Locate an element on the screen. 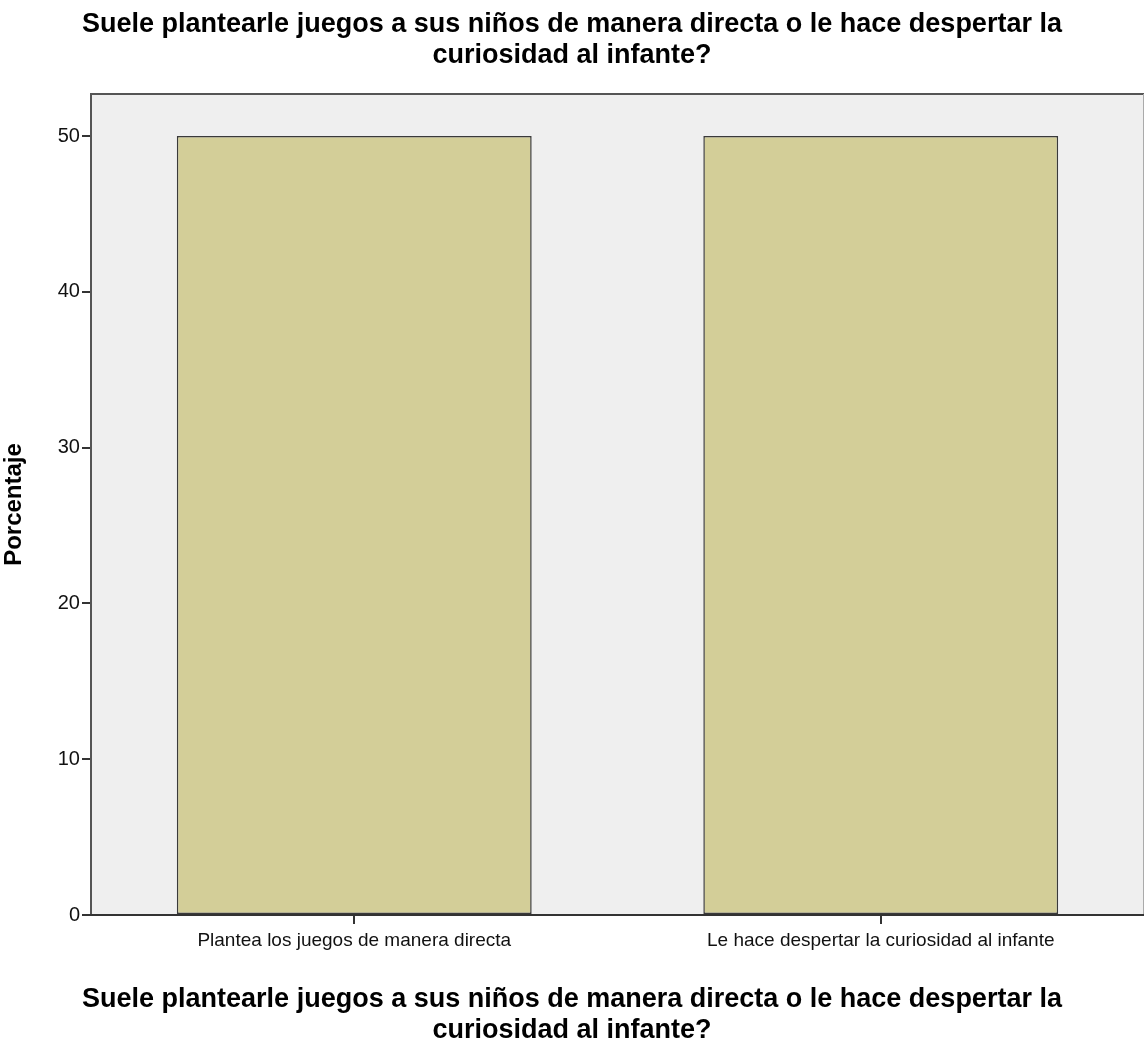 The height and width of the screenshot is (1048, 1145). y-tick-label: 0 is located at coordinates (74, 913).